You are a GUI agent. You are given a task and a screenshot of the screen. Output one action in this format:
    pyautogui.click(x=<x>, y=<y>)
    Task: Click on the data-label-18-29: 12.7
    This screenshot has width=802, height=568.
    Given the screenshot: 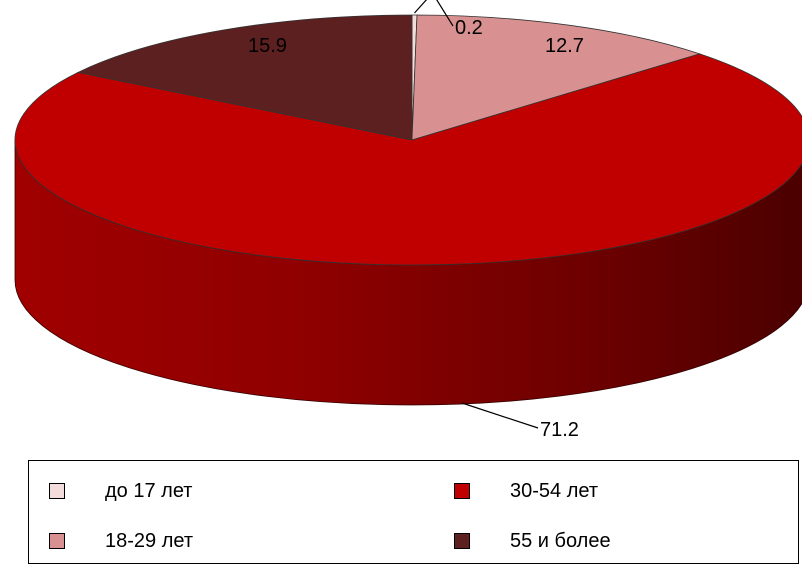 What is the action you would take?
    pyautogui.click(x=564, y=46)
    